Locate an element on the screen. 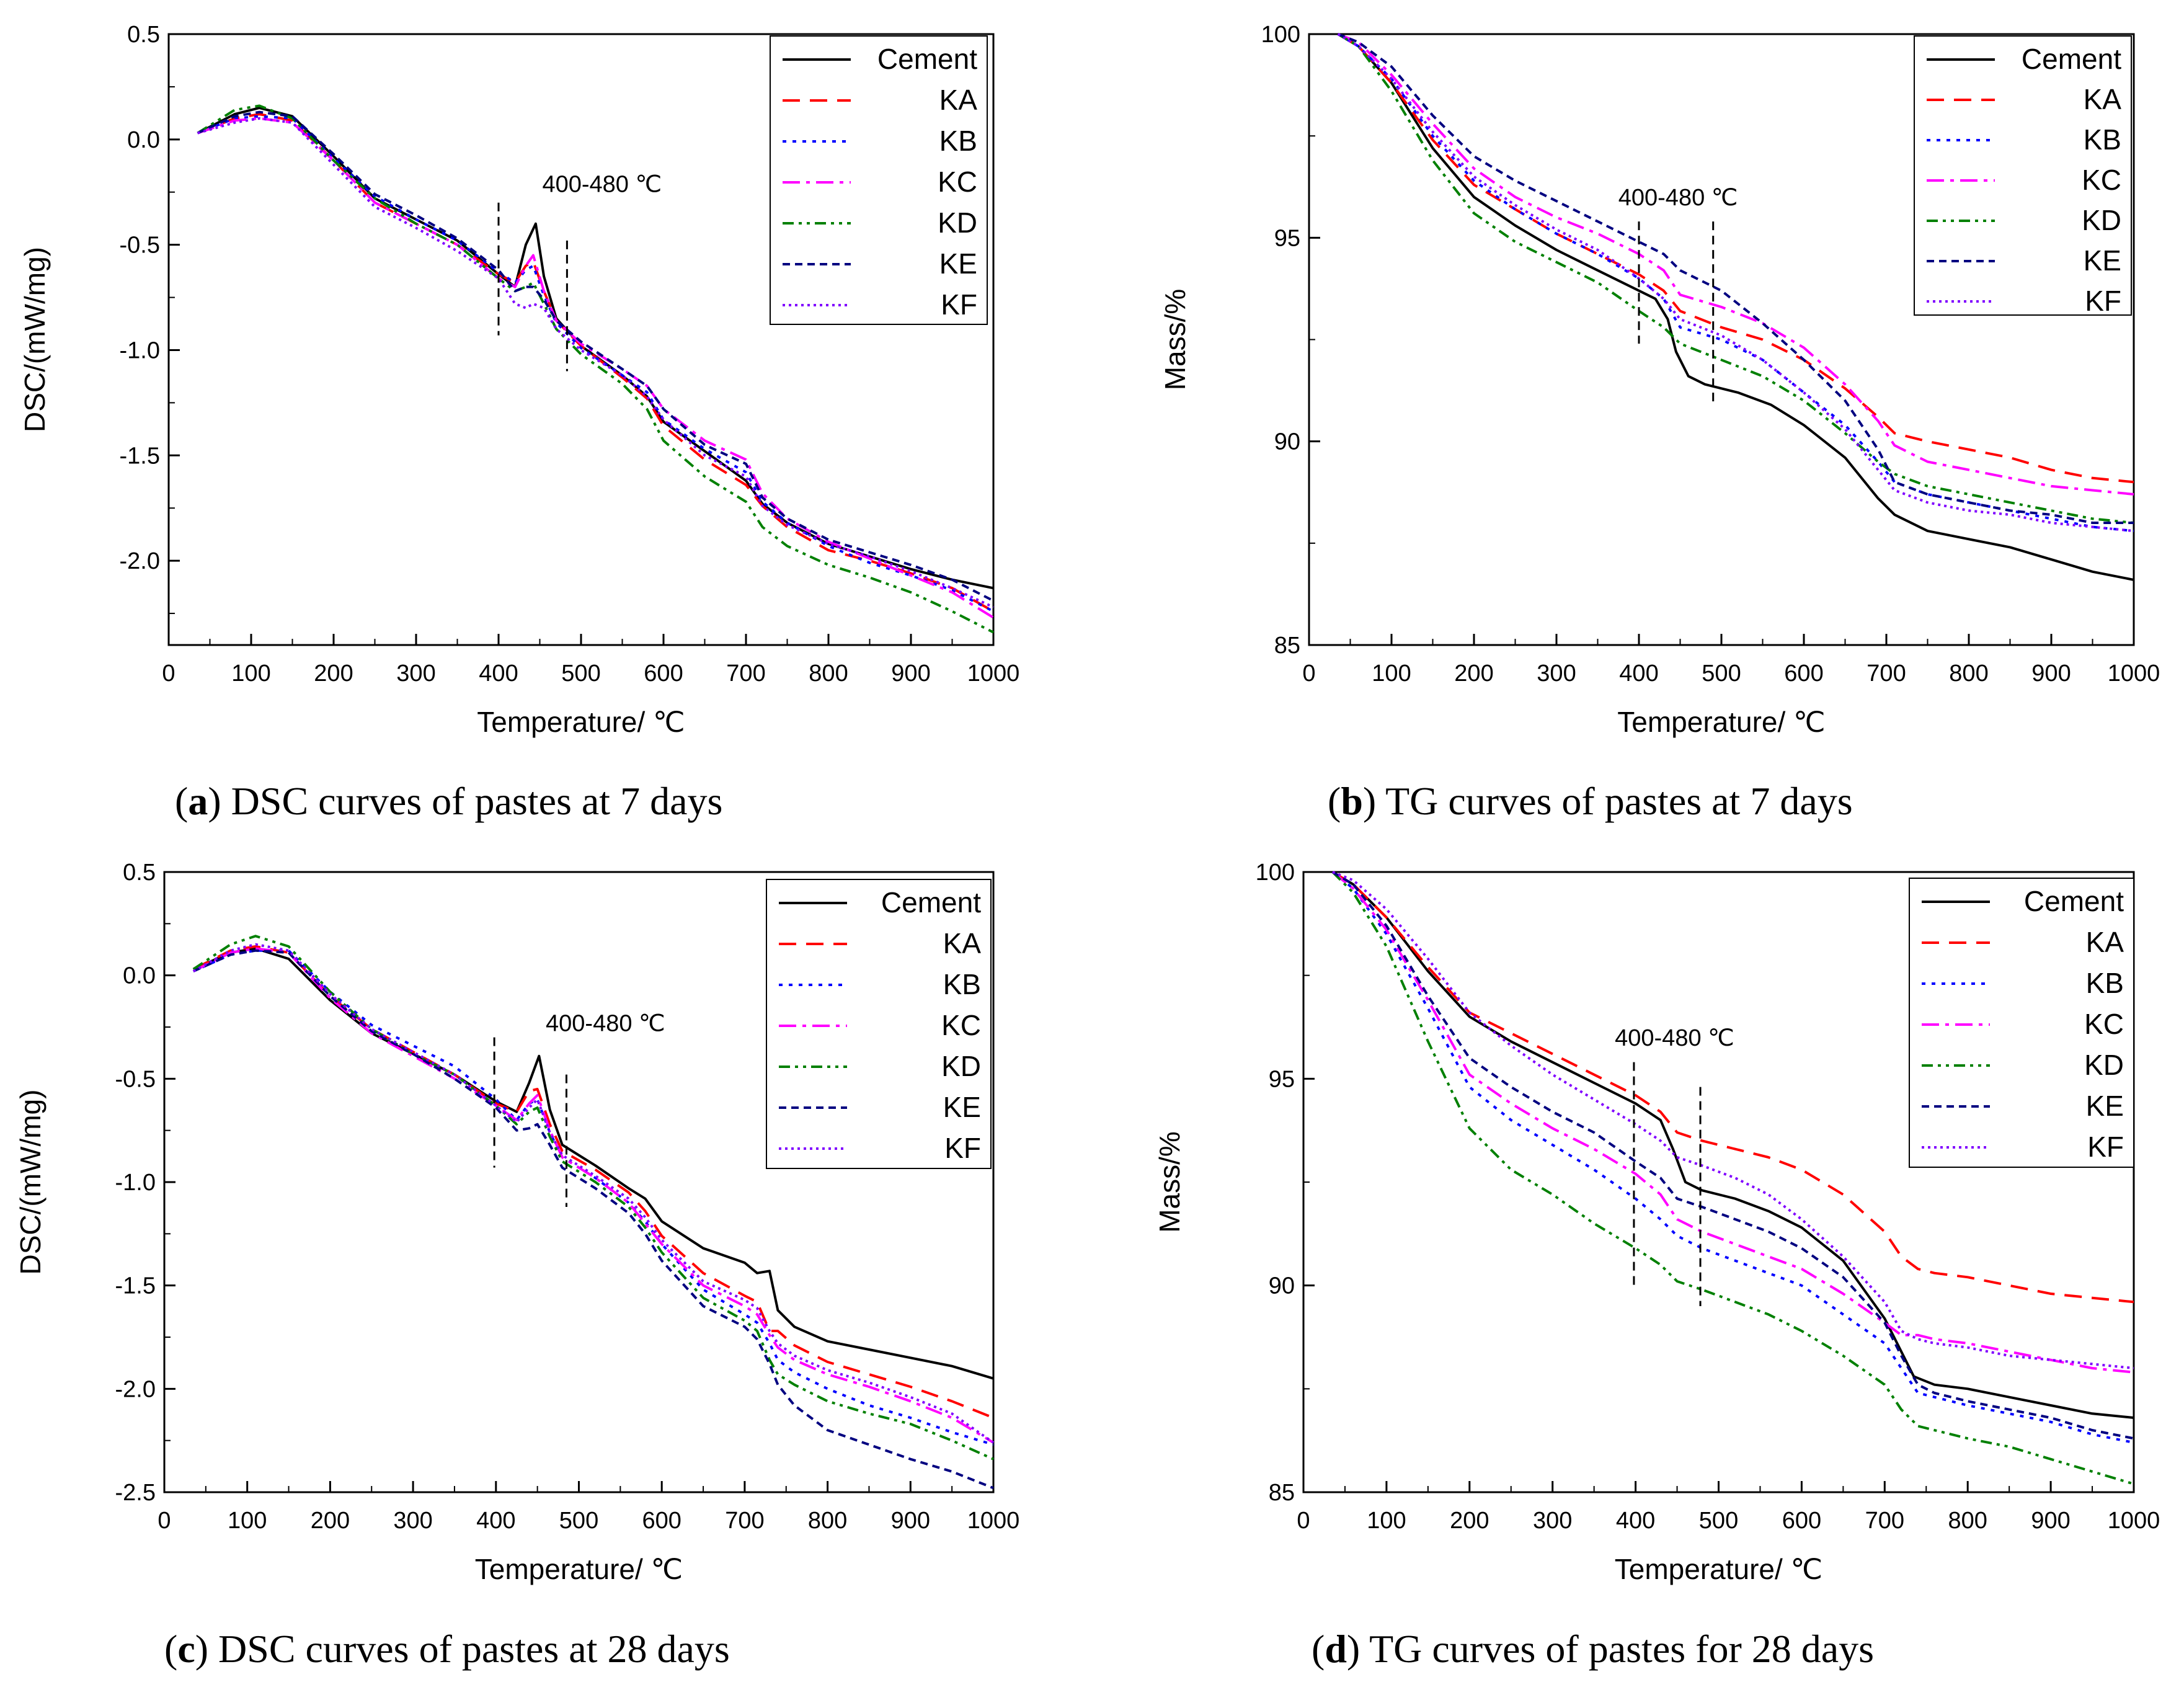  y-axis-label: DSC/(mW/mg) is located at coordinates (31, 1182).